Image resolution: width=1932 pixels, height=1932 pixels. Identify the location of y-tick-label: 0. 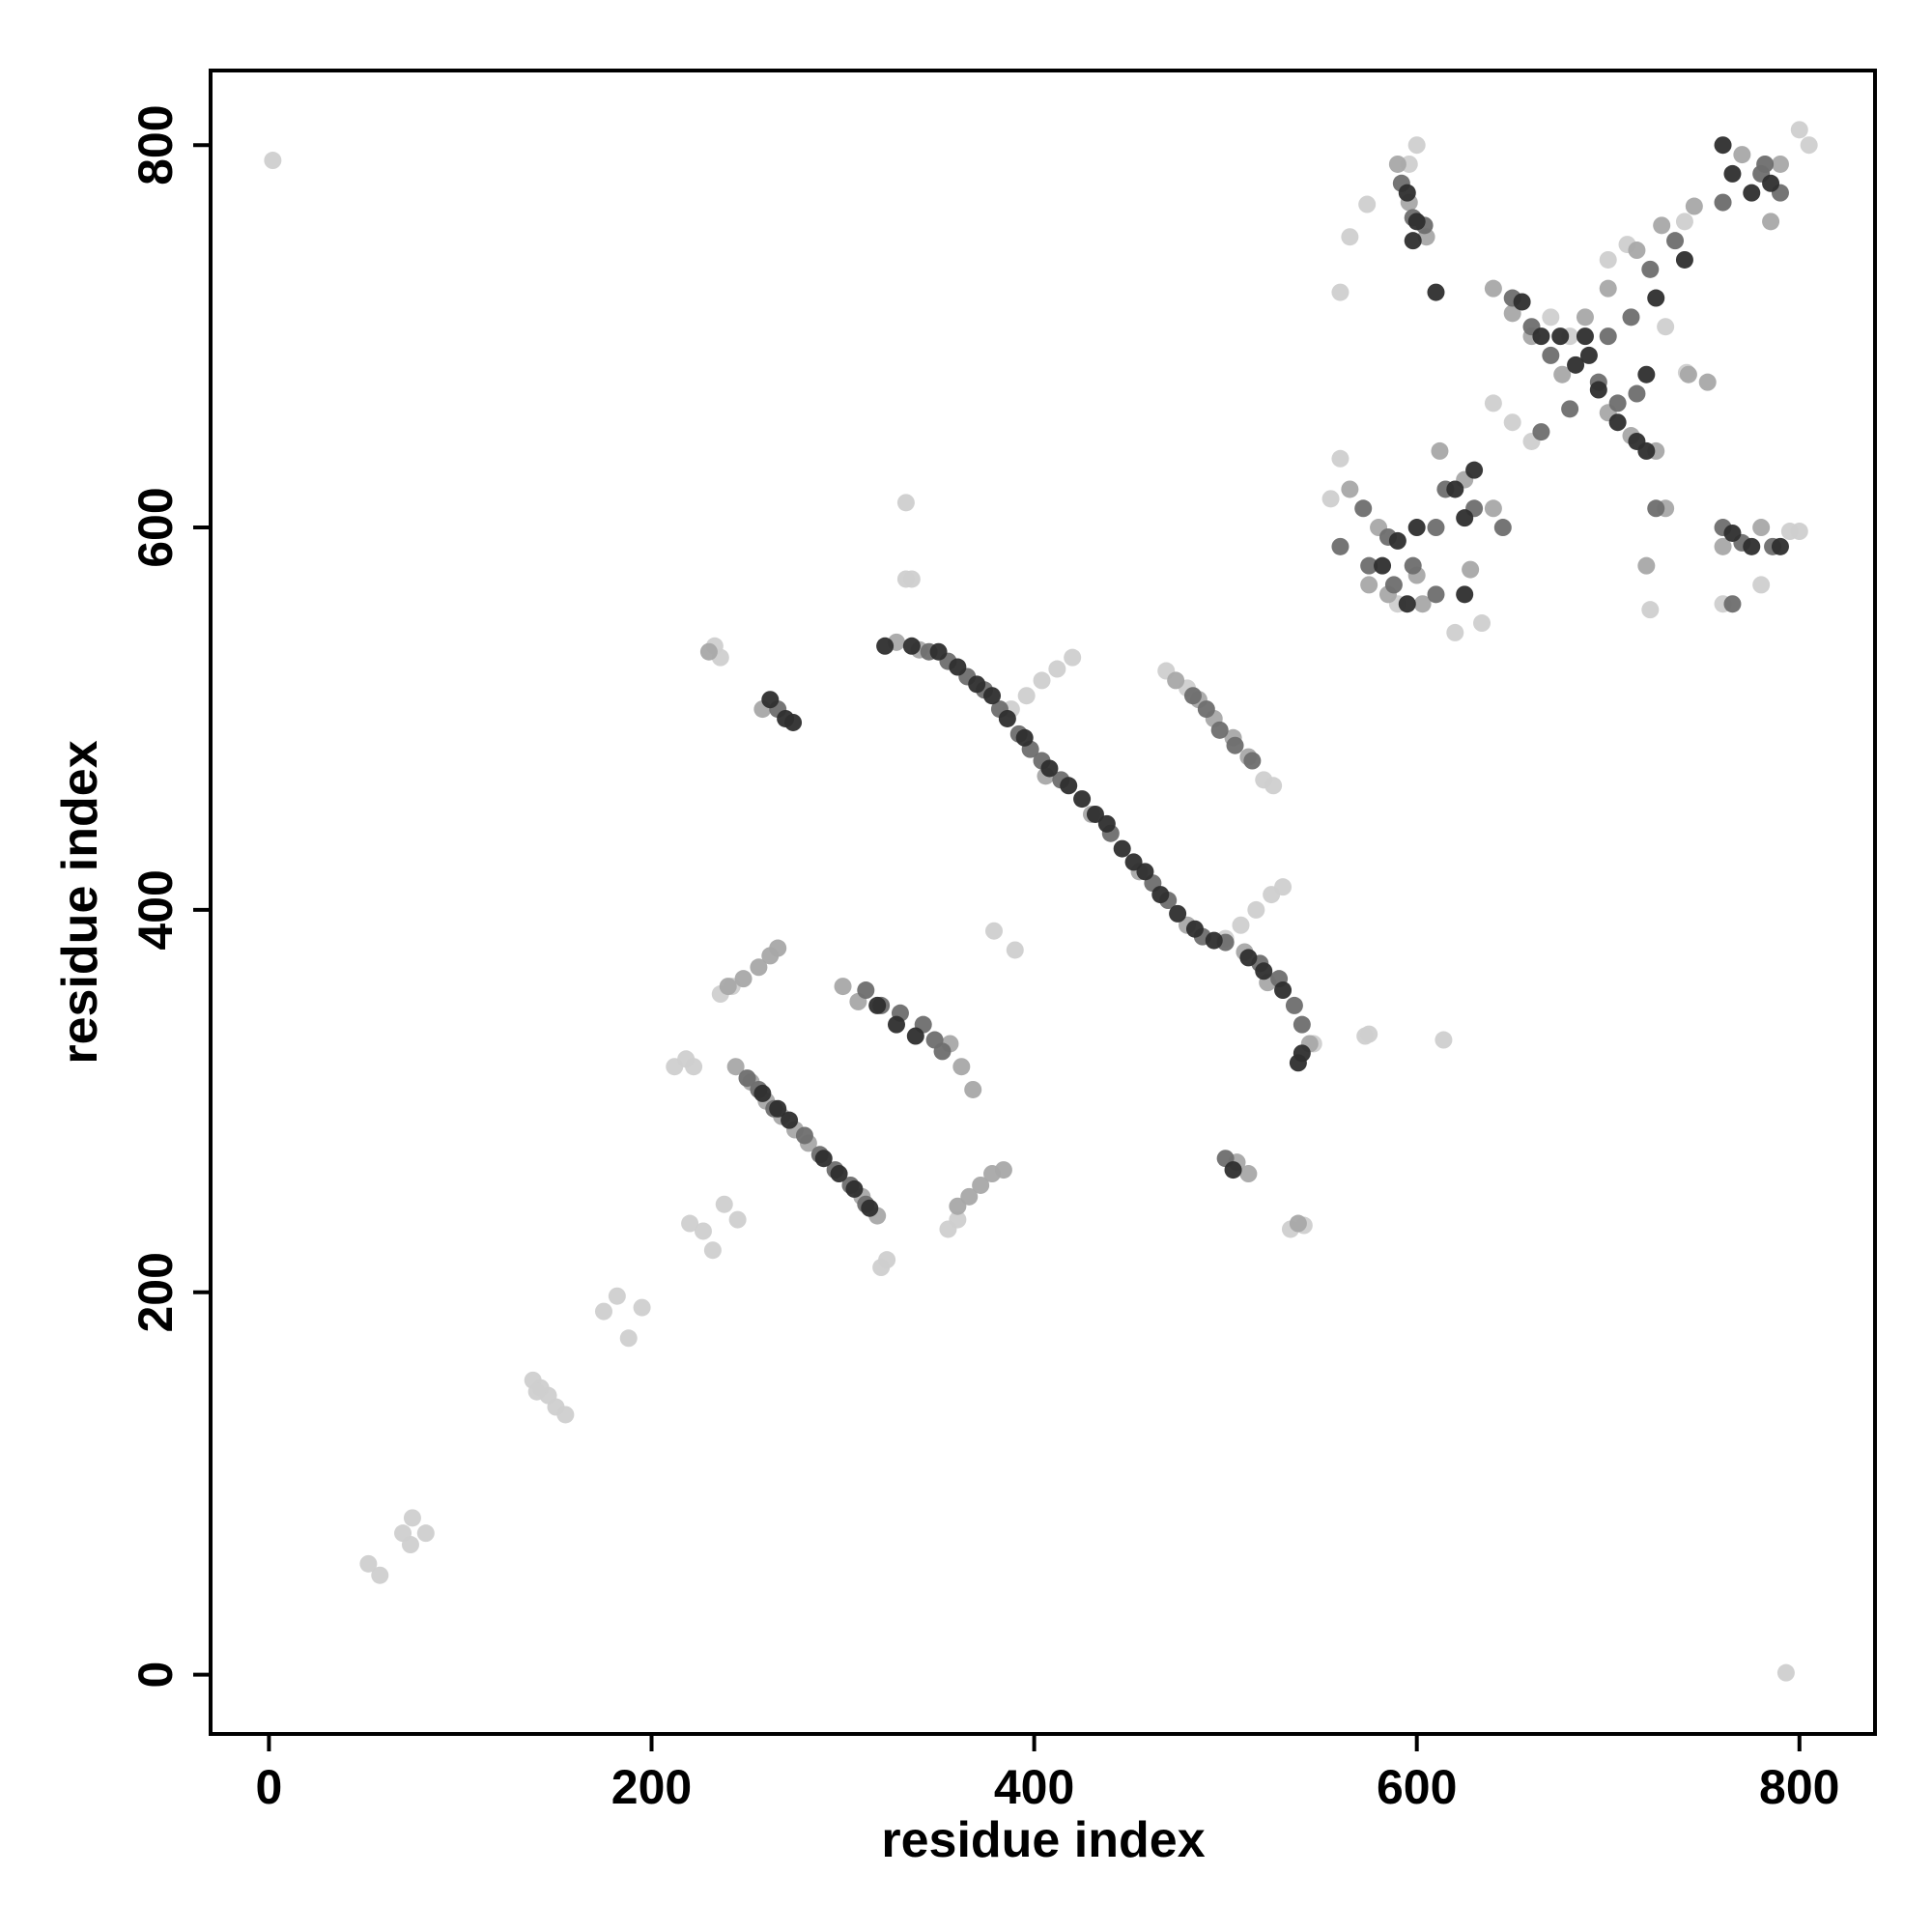
(155, 1675).